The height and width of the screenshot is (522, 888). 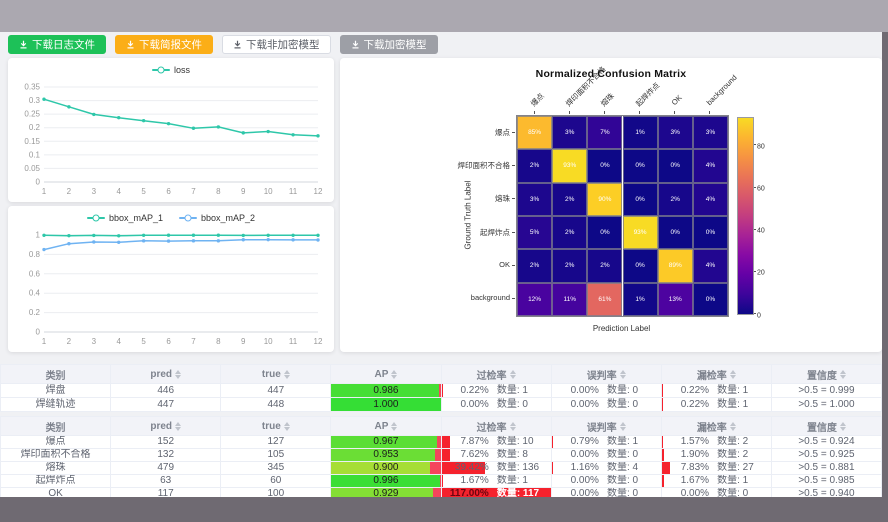 I want to click on download-log-file-button: 下载日志文件, so click(x=57, y=44).